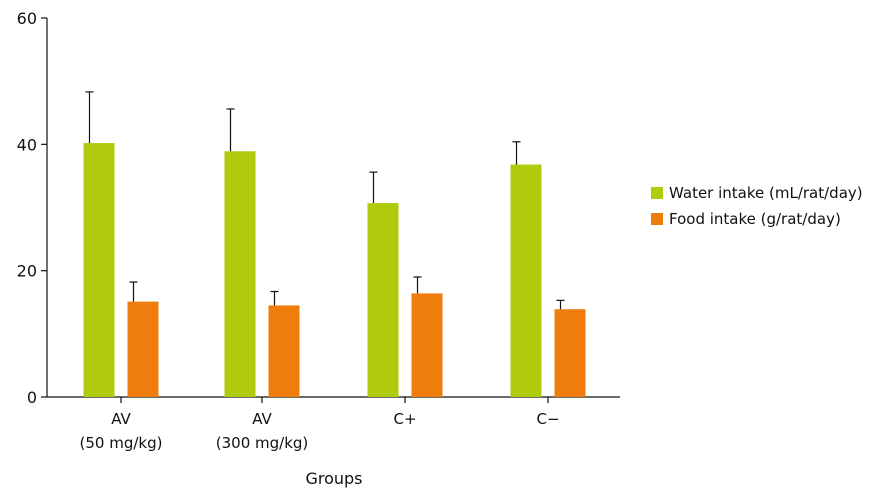  What do you see at coordinates (766, 193) in the screenshot?
I see `legend-label: Water intake (mL/rat/day)` at bounding box center [766, 193].